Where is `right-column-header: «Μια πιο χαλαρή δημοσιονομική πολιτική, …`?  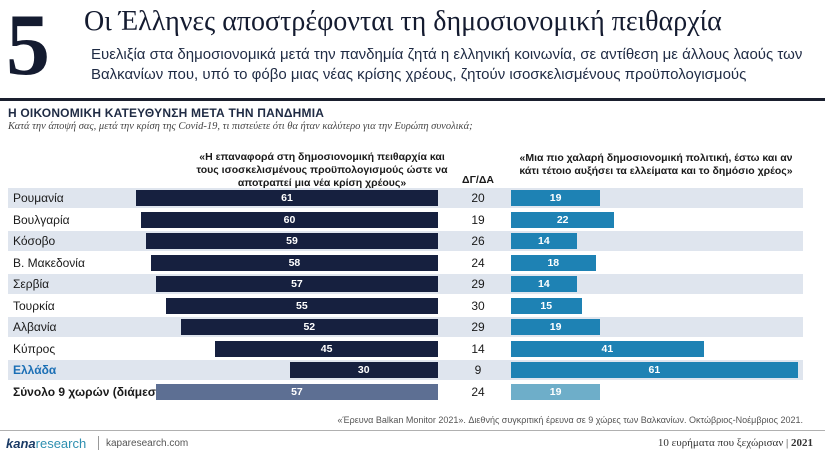
right-column-header: «Μια πιο χαλαρή δημοσιονομική πολιτική, … is located at coordinates (656, 164).